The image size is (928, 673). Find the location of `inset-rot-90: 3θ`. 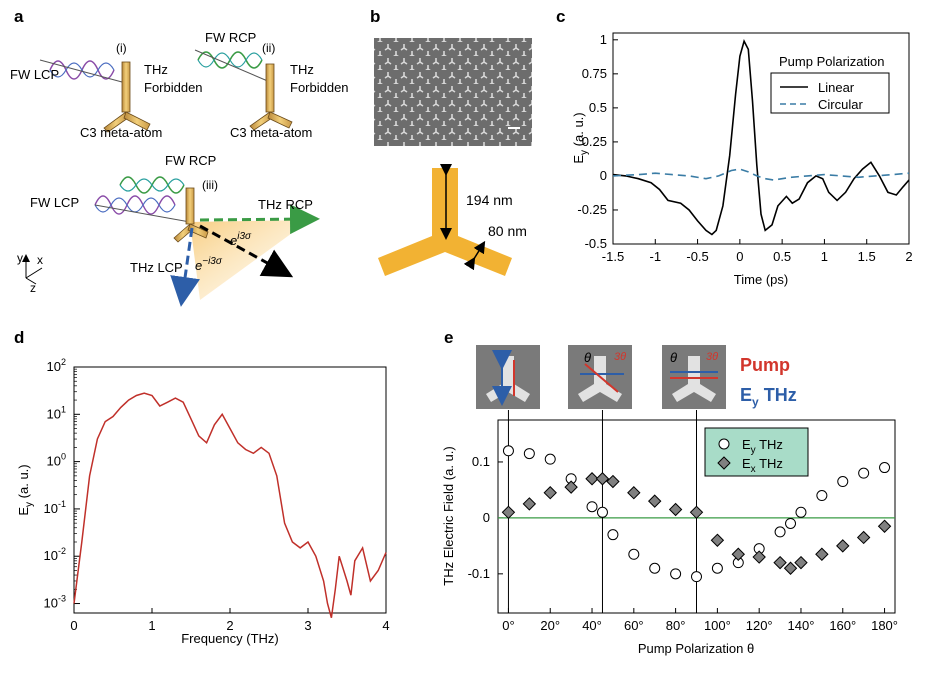

inset-rot-90: 3θ is located at coordinates (712, 357).